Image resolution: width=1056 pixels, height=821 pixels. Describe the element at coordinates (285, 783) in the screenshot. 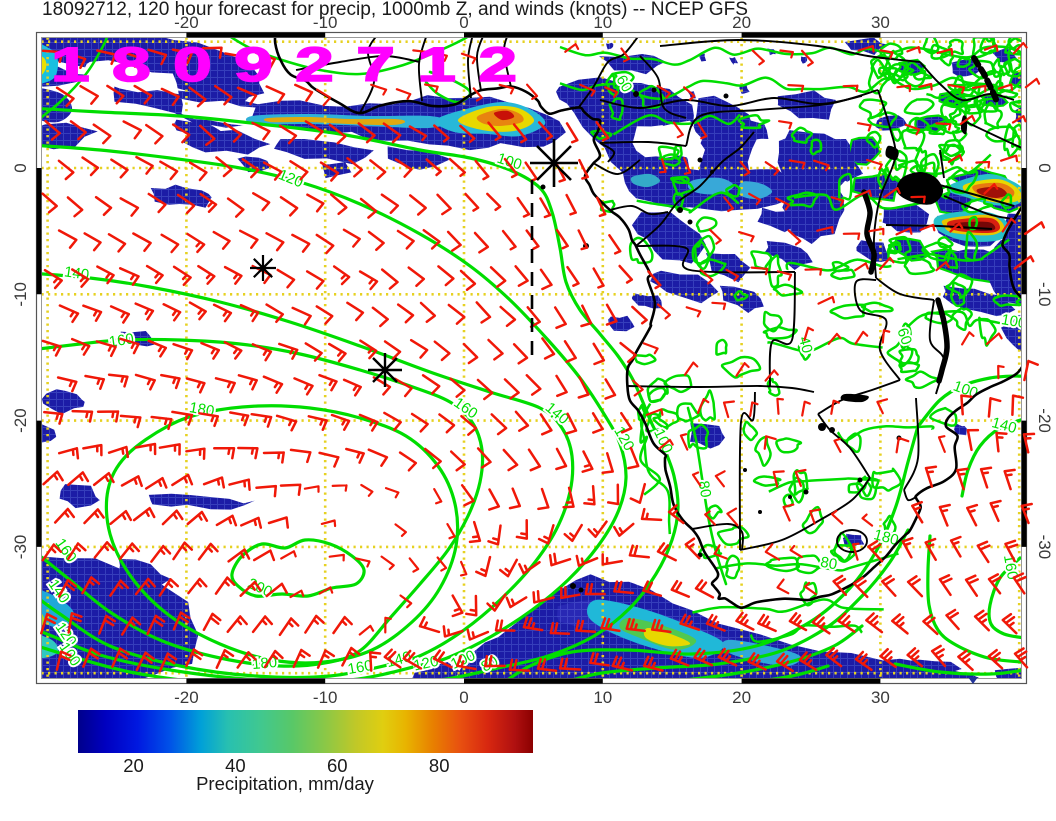

I see `svg-text: Precipitation, mm/day` at that location.